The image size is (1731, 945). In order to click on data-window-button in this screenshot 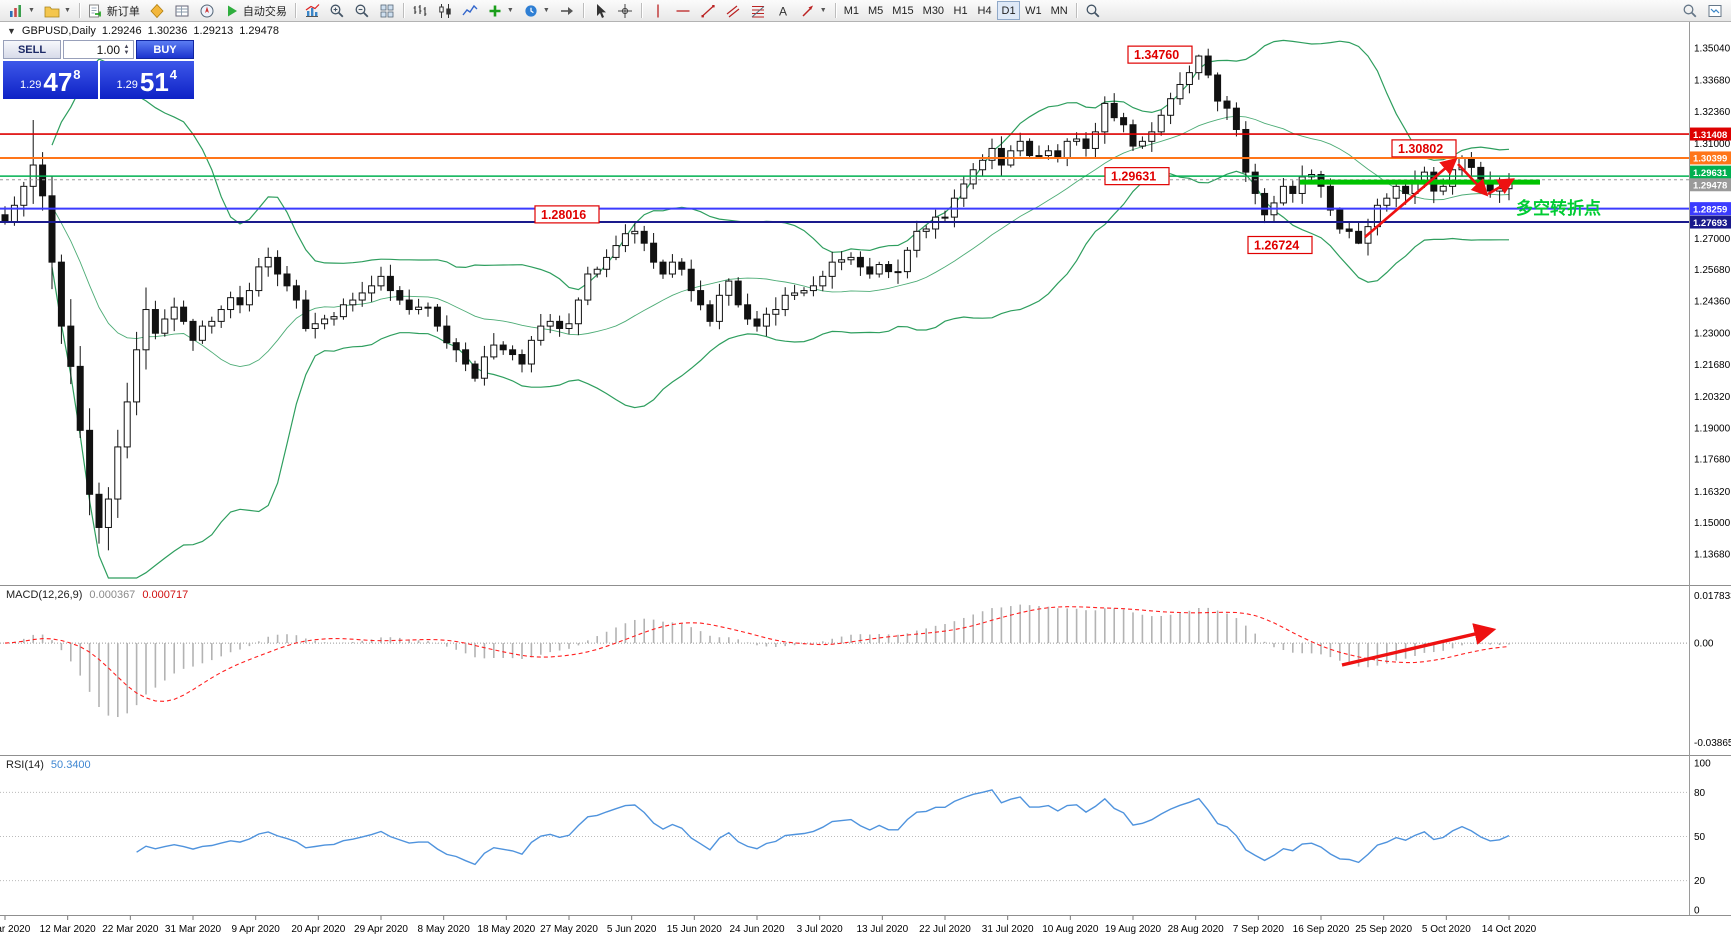, I will do `click(182, 10)`.